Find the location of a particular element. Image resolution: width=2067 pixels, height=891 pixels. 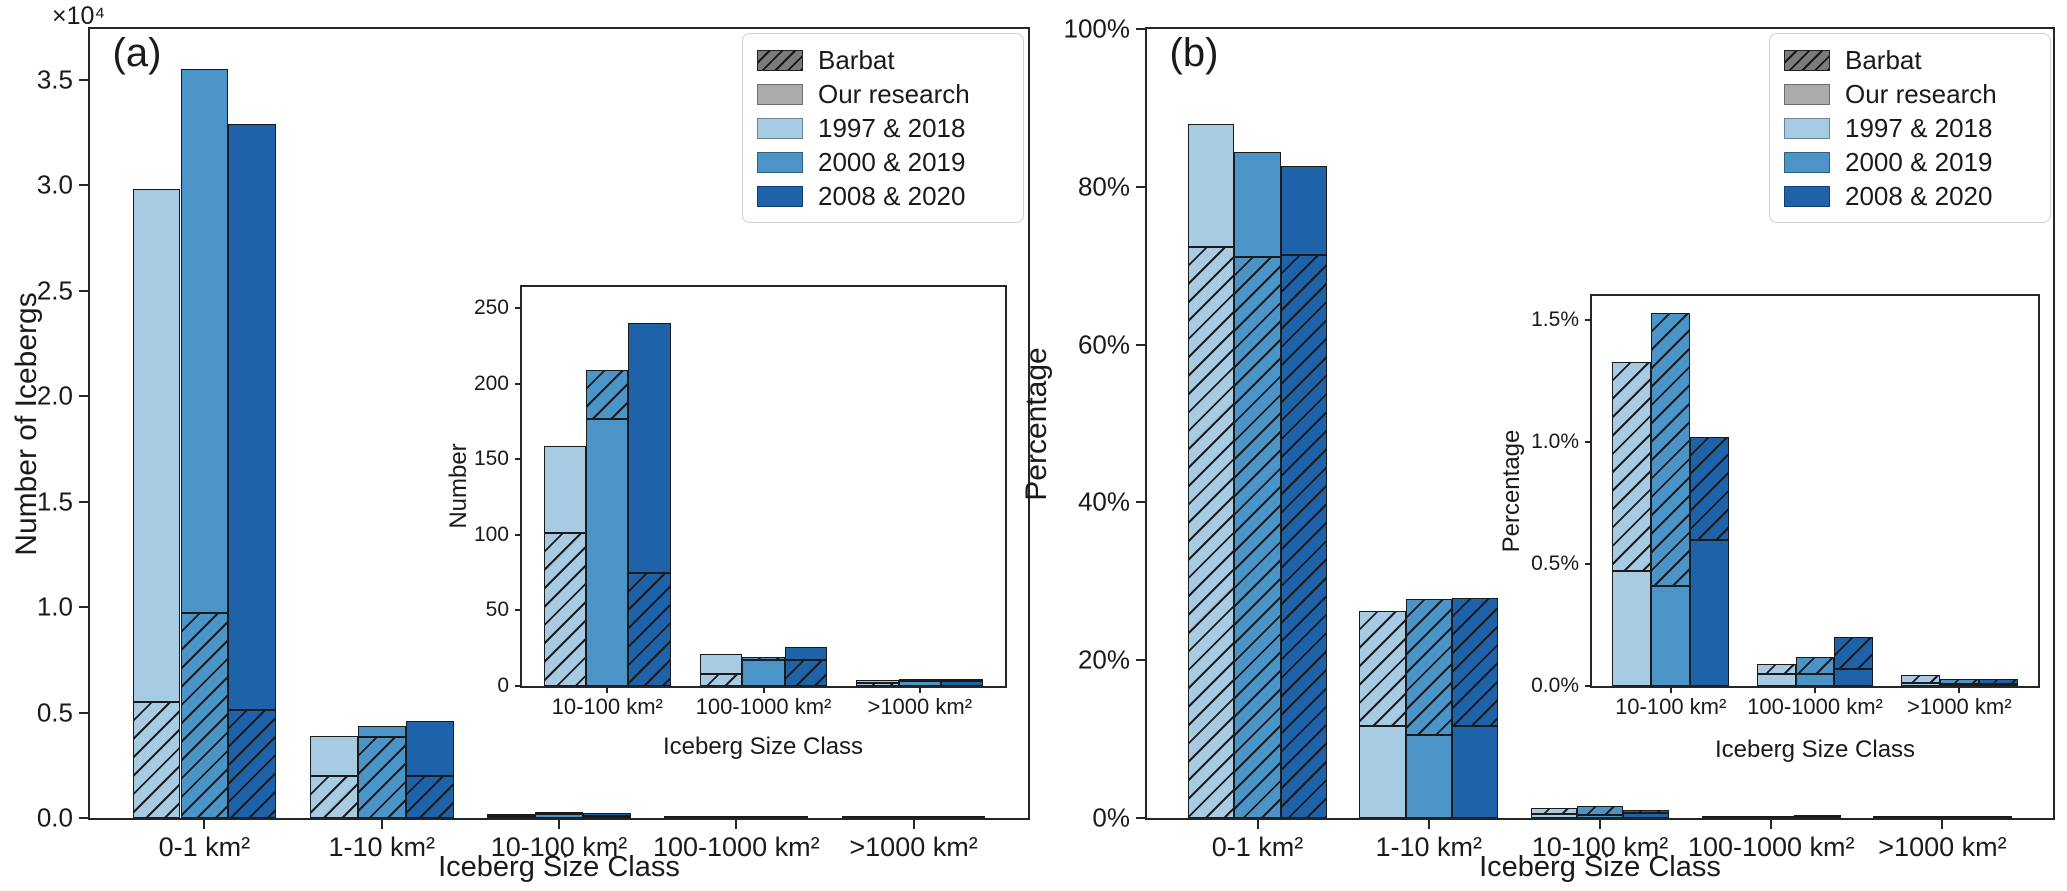

bar-b-20082020-2-barbat is located at coordinates (1646, 811).